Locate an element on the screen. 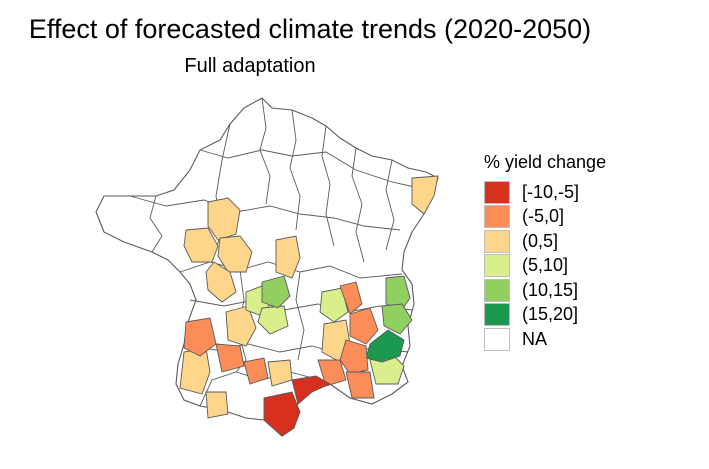 Image resolution: width=709 pixels, height=469 pixels. legend-item: [-10,-5] is located at coordinates (545, 192).